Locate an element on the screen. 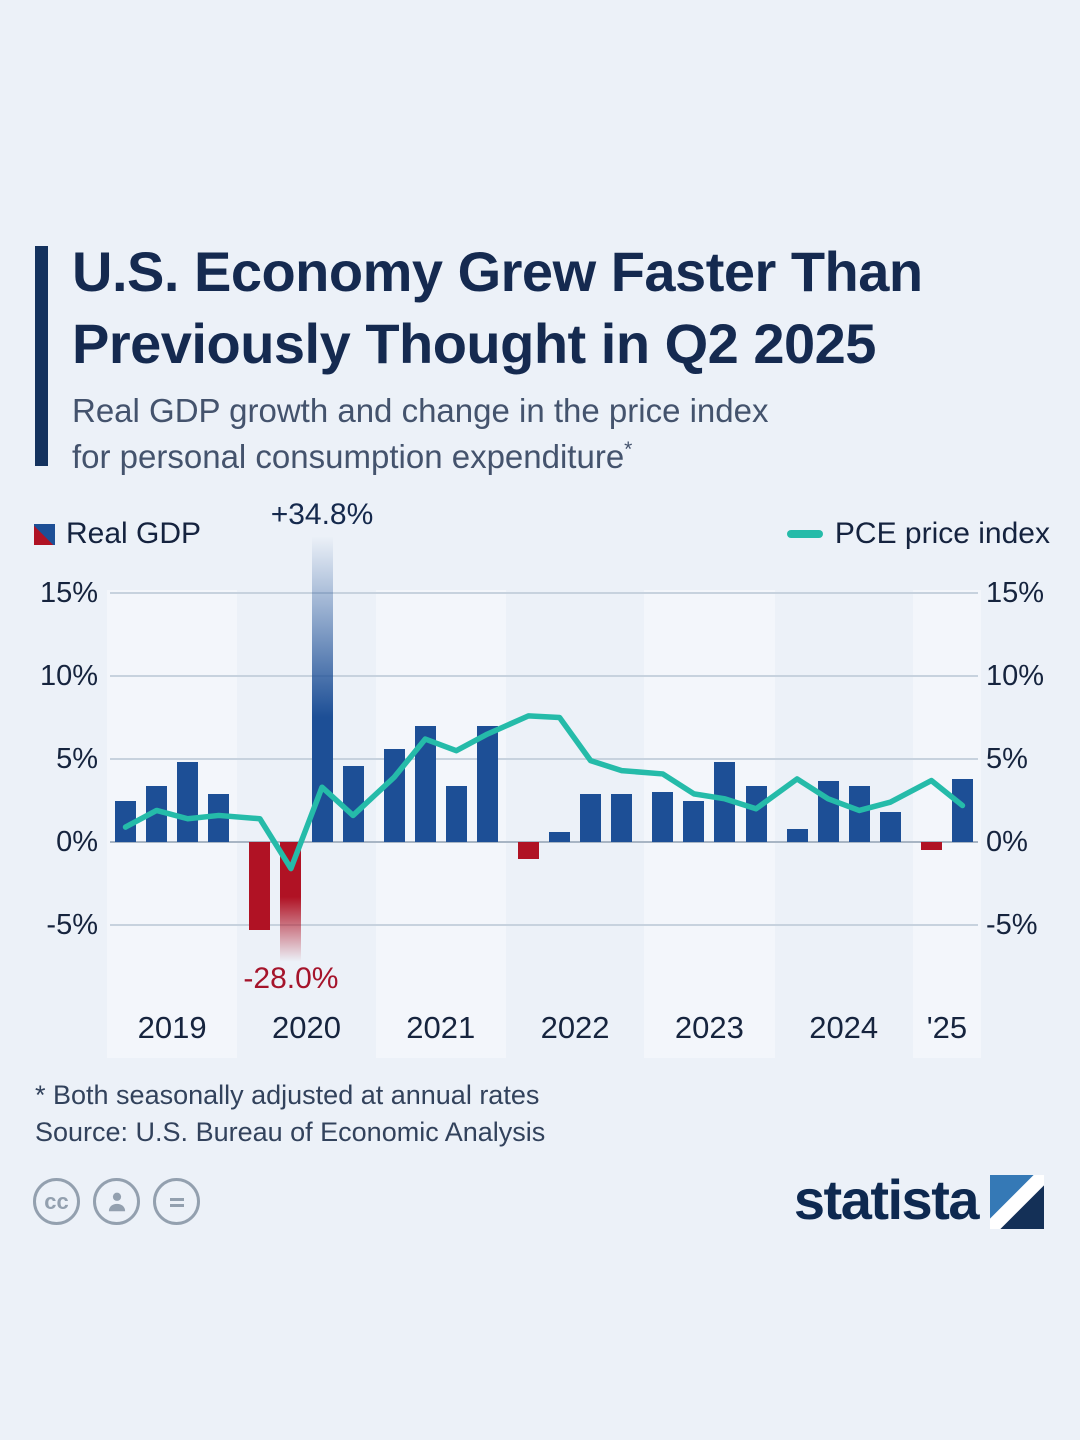  y-axis-label-right: -5% is located at coordinates (1012, 925).